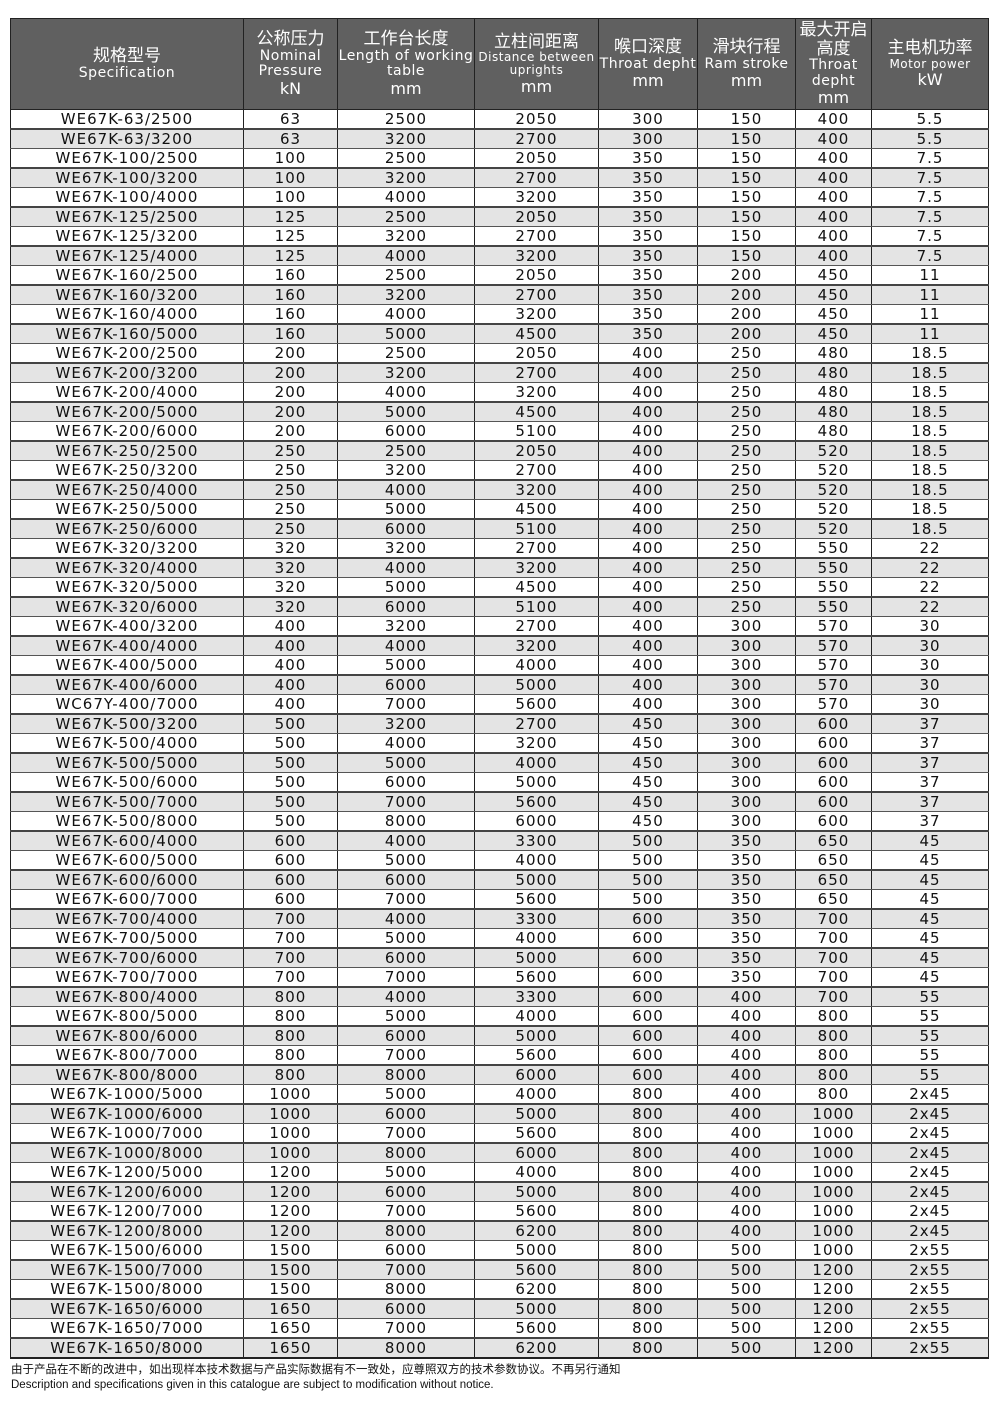 The height and width of the screenshot is (1421, 999). What do you see at coordinates (536, 255) in the screenshot?
I see `cell-upright-distance: 3200` at bounding box center [536, 255].